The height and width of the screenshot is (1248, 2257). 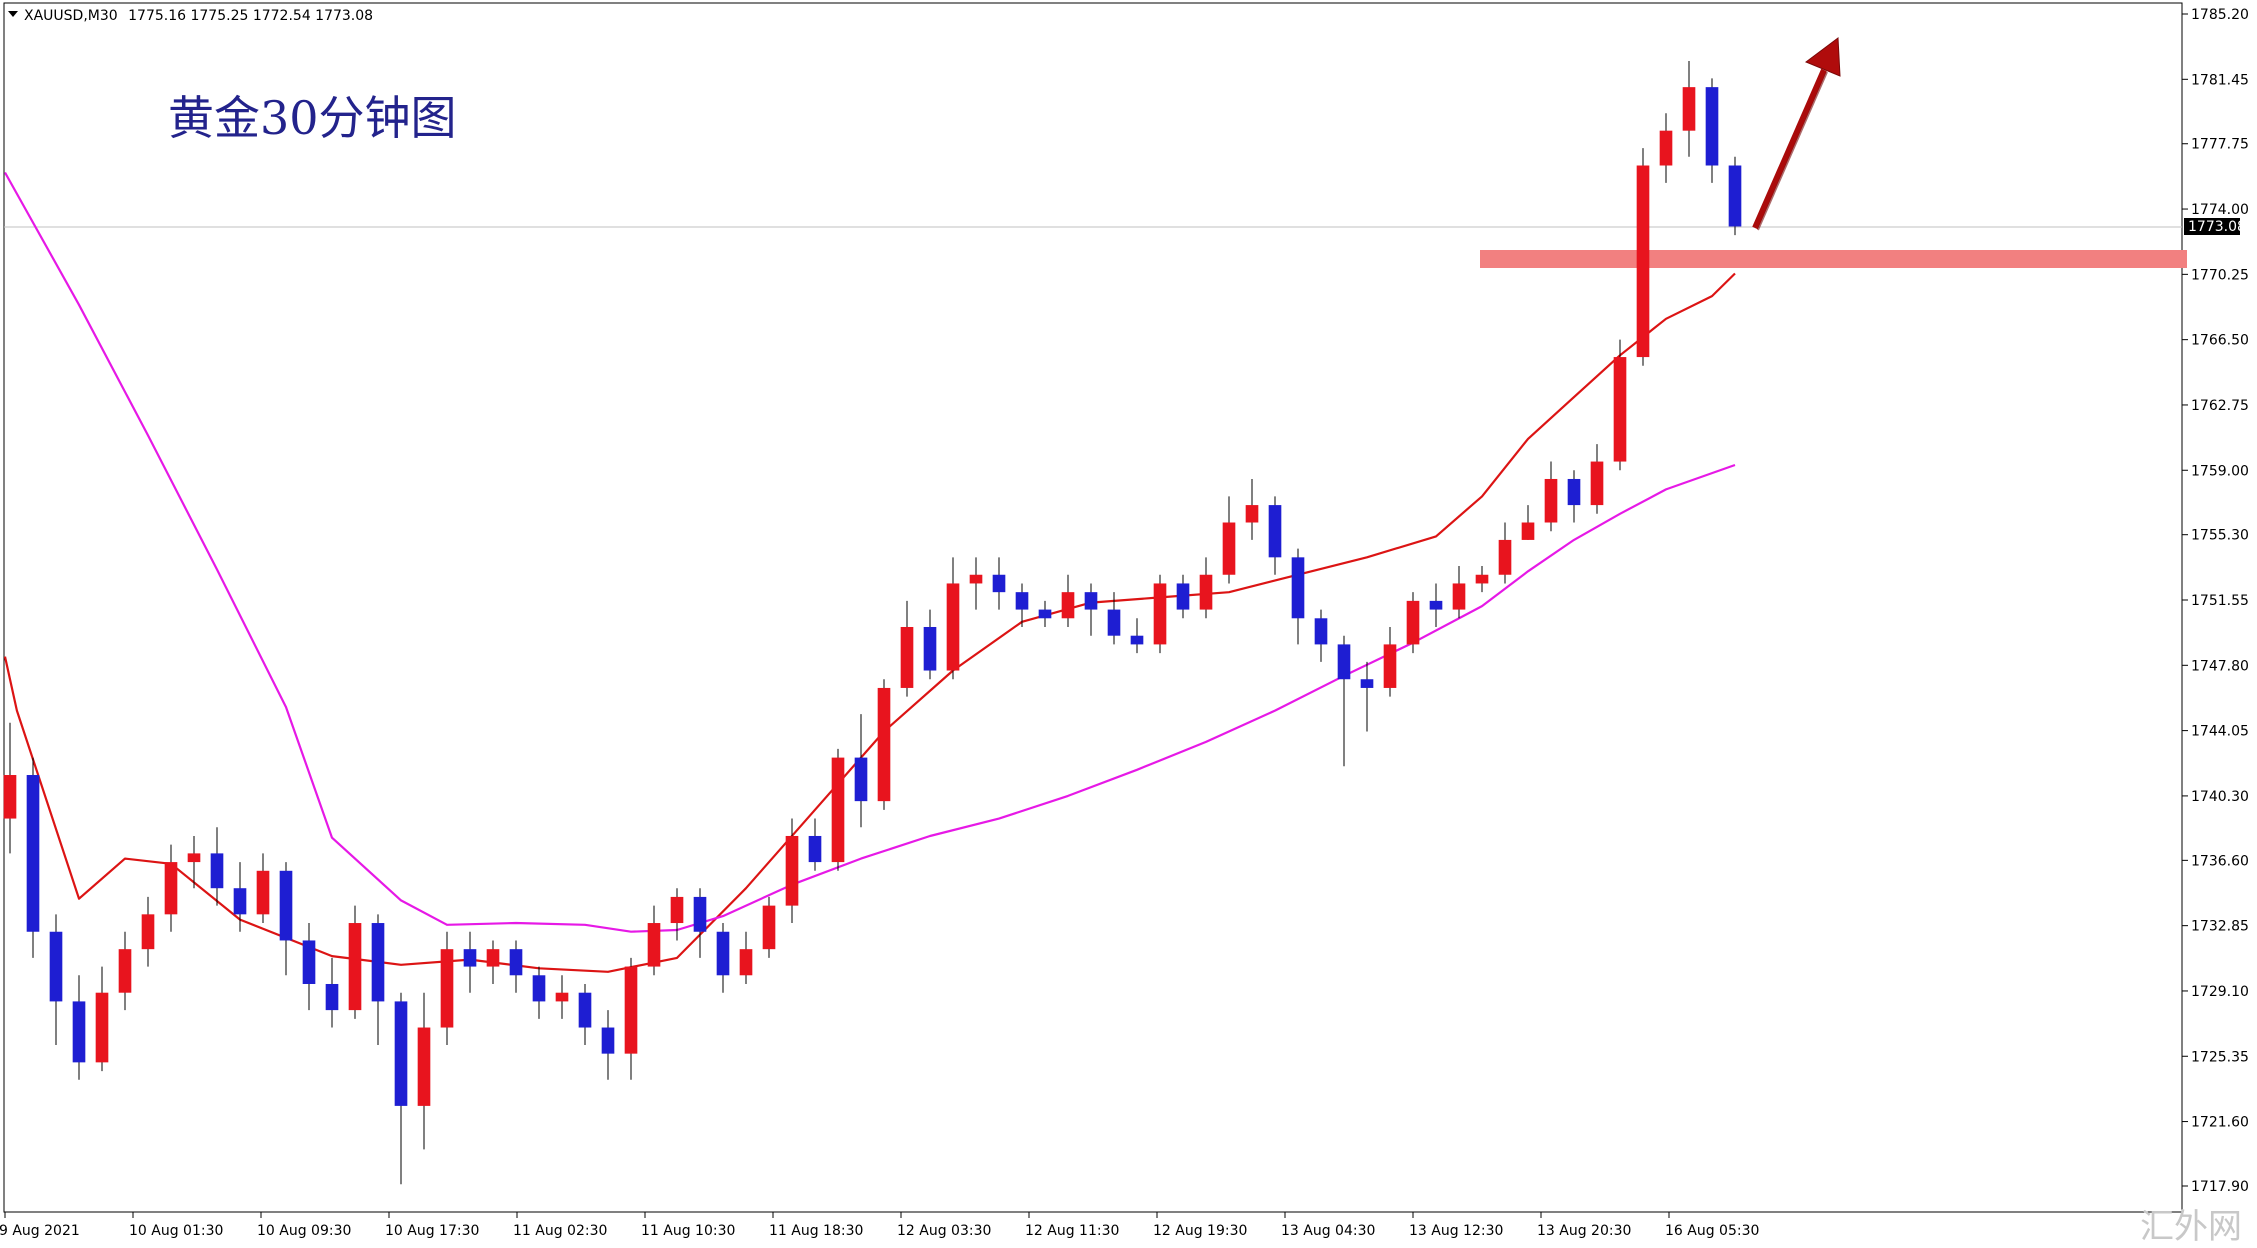 I want to click on y-tick-label: 1770.25, so click(x=2220, y=275).